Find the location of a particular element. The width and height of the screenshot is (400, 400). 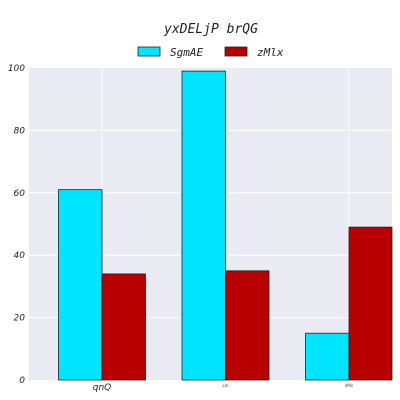

bar-zMlx-dMv is located at coordinates (370, 303).